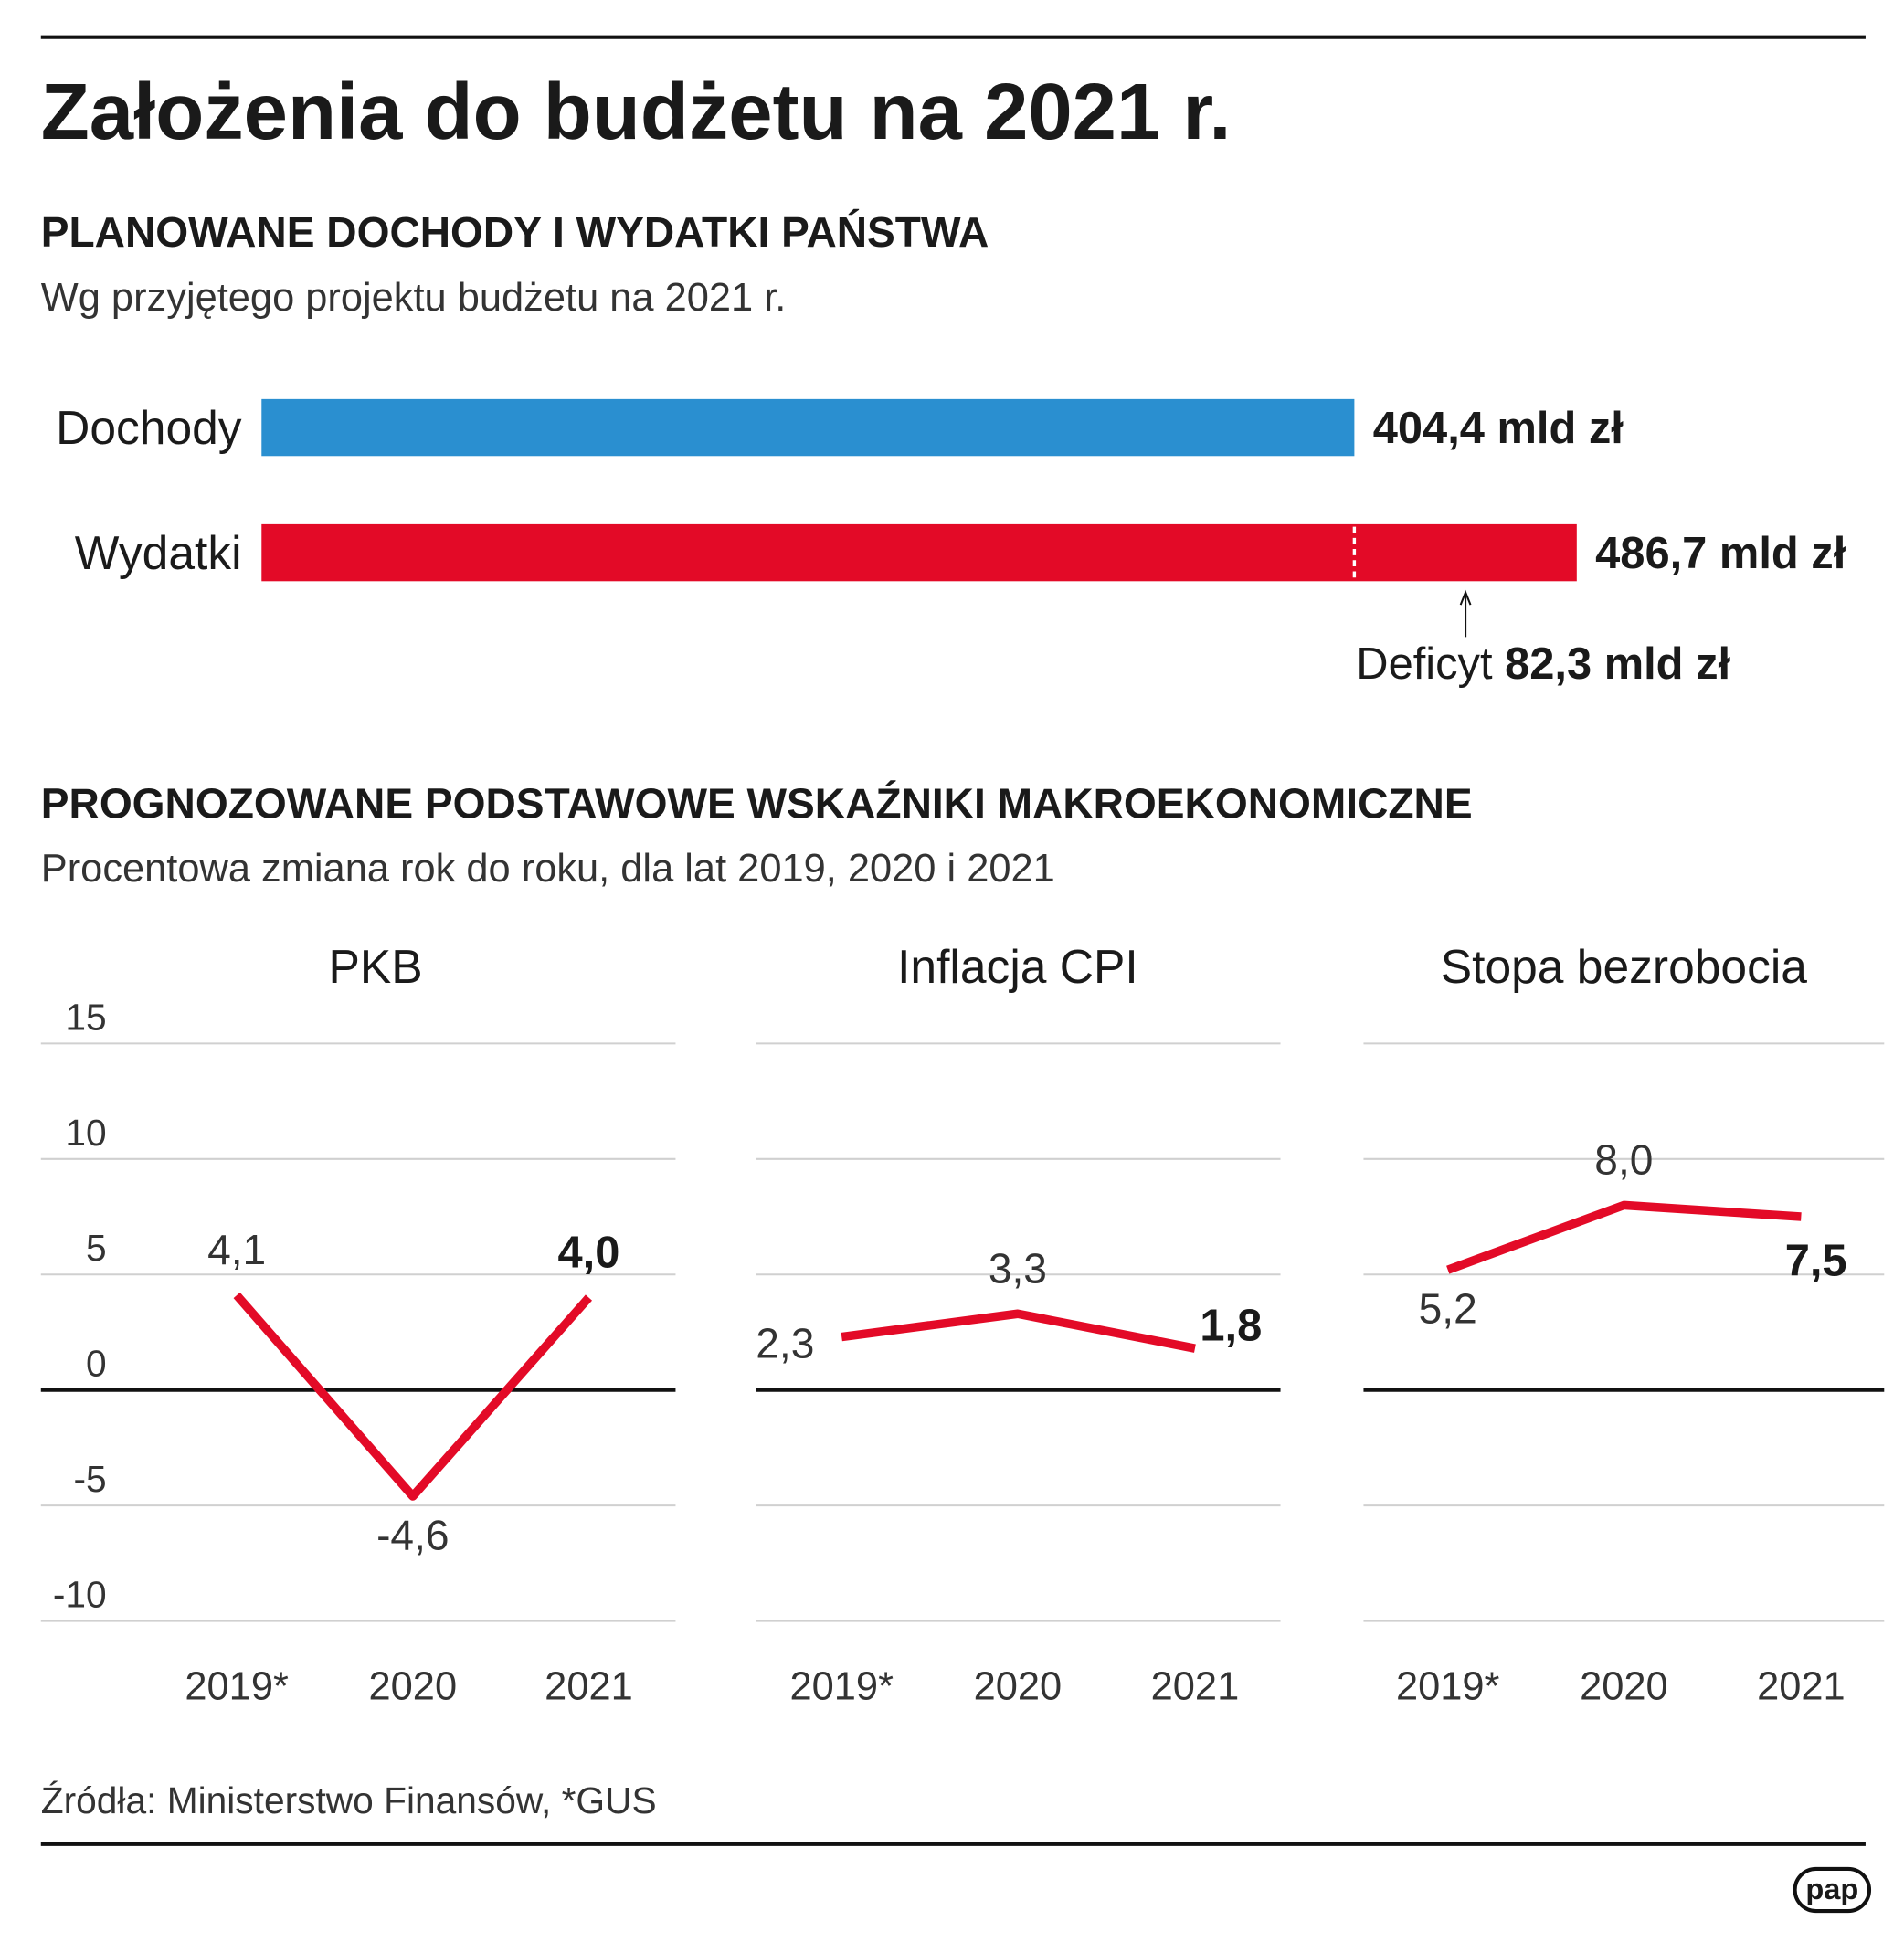 This screenshot has width=1904, height=1942. Describe the element at coordinates (1466, 597) in the screenshot. I see `deficit-arrowhead` at that location.